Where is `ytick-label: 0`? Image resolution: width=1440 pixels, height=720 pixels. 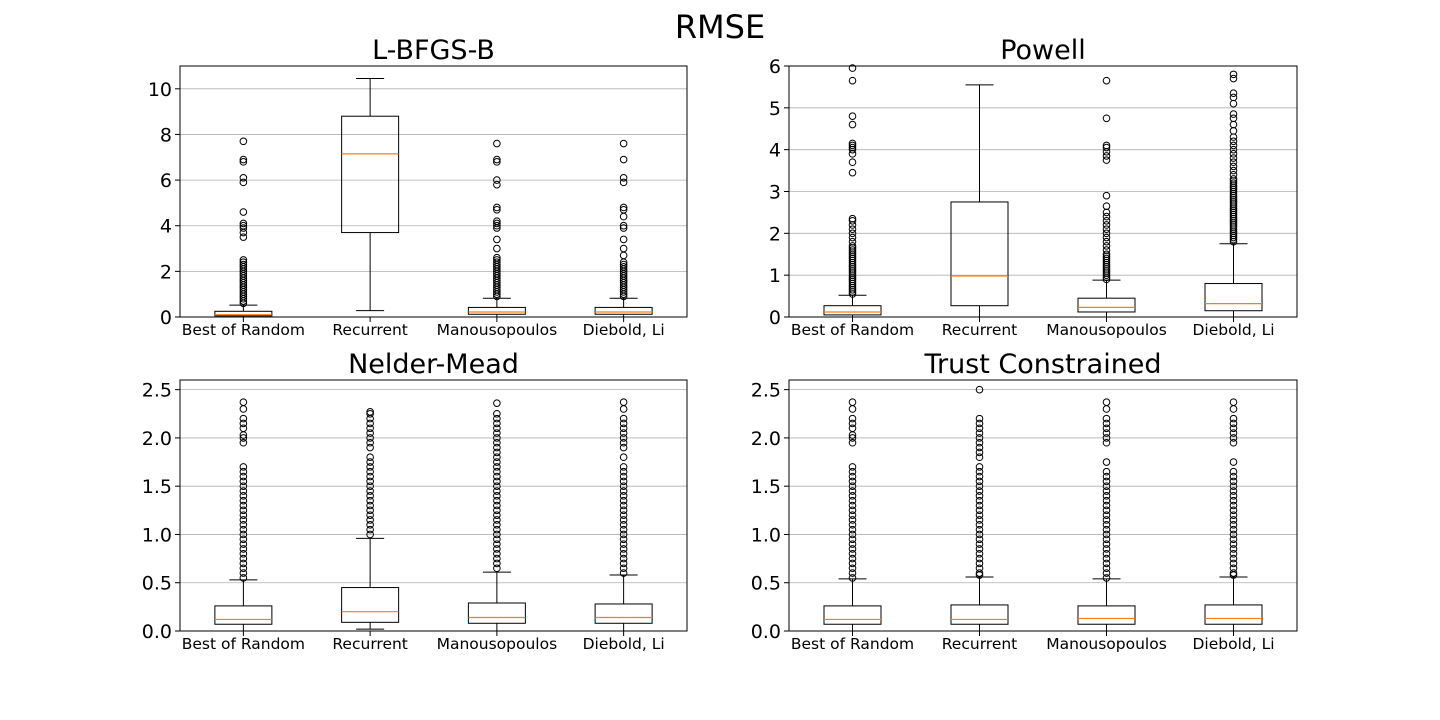 ytick-label: 0 is located at coordinates (775, 318).